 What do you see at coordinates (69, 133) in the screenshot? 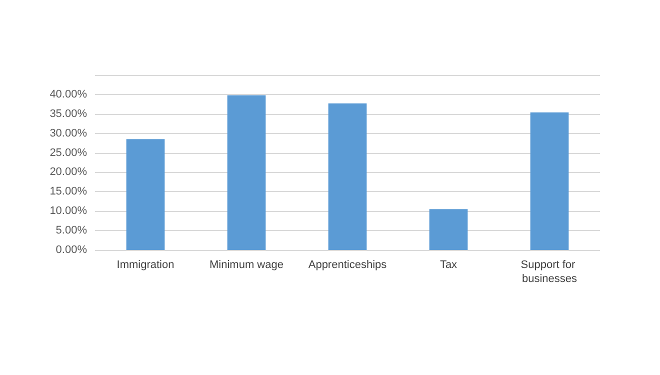
I see `y-tick-label: 30.00%` at bounding box center [69, 133].